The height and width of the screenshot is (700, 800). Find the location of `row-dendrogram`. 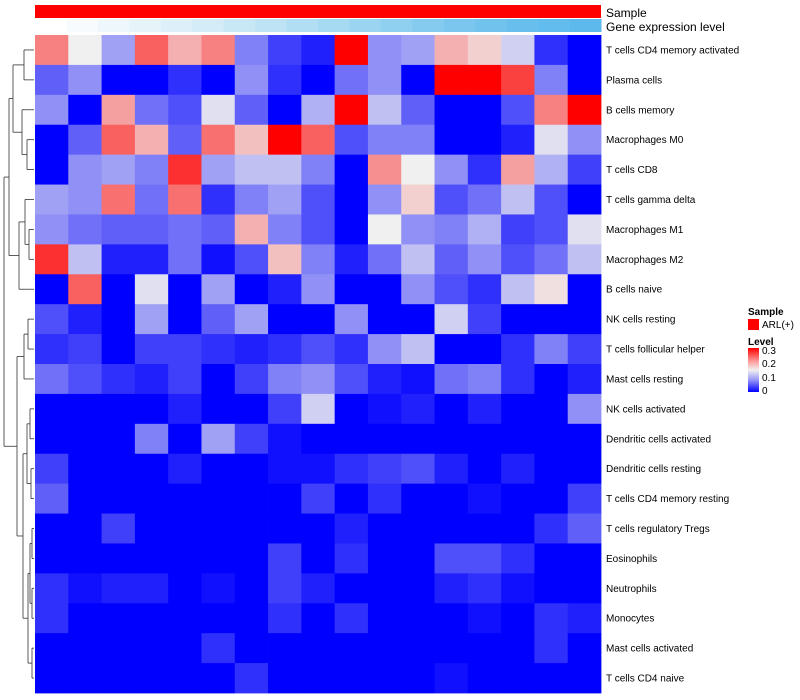

row-dendrogram is located at coordinates (18, 364).